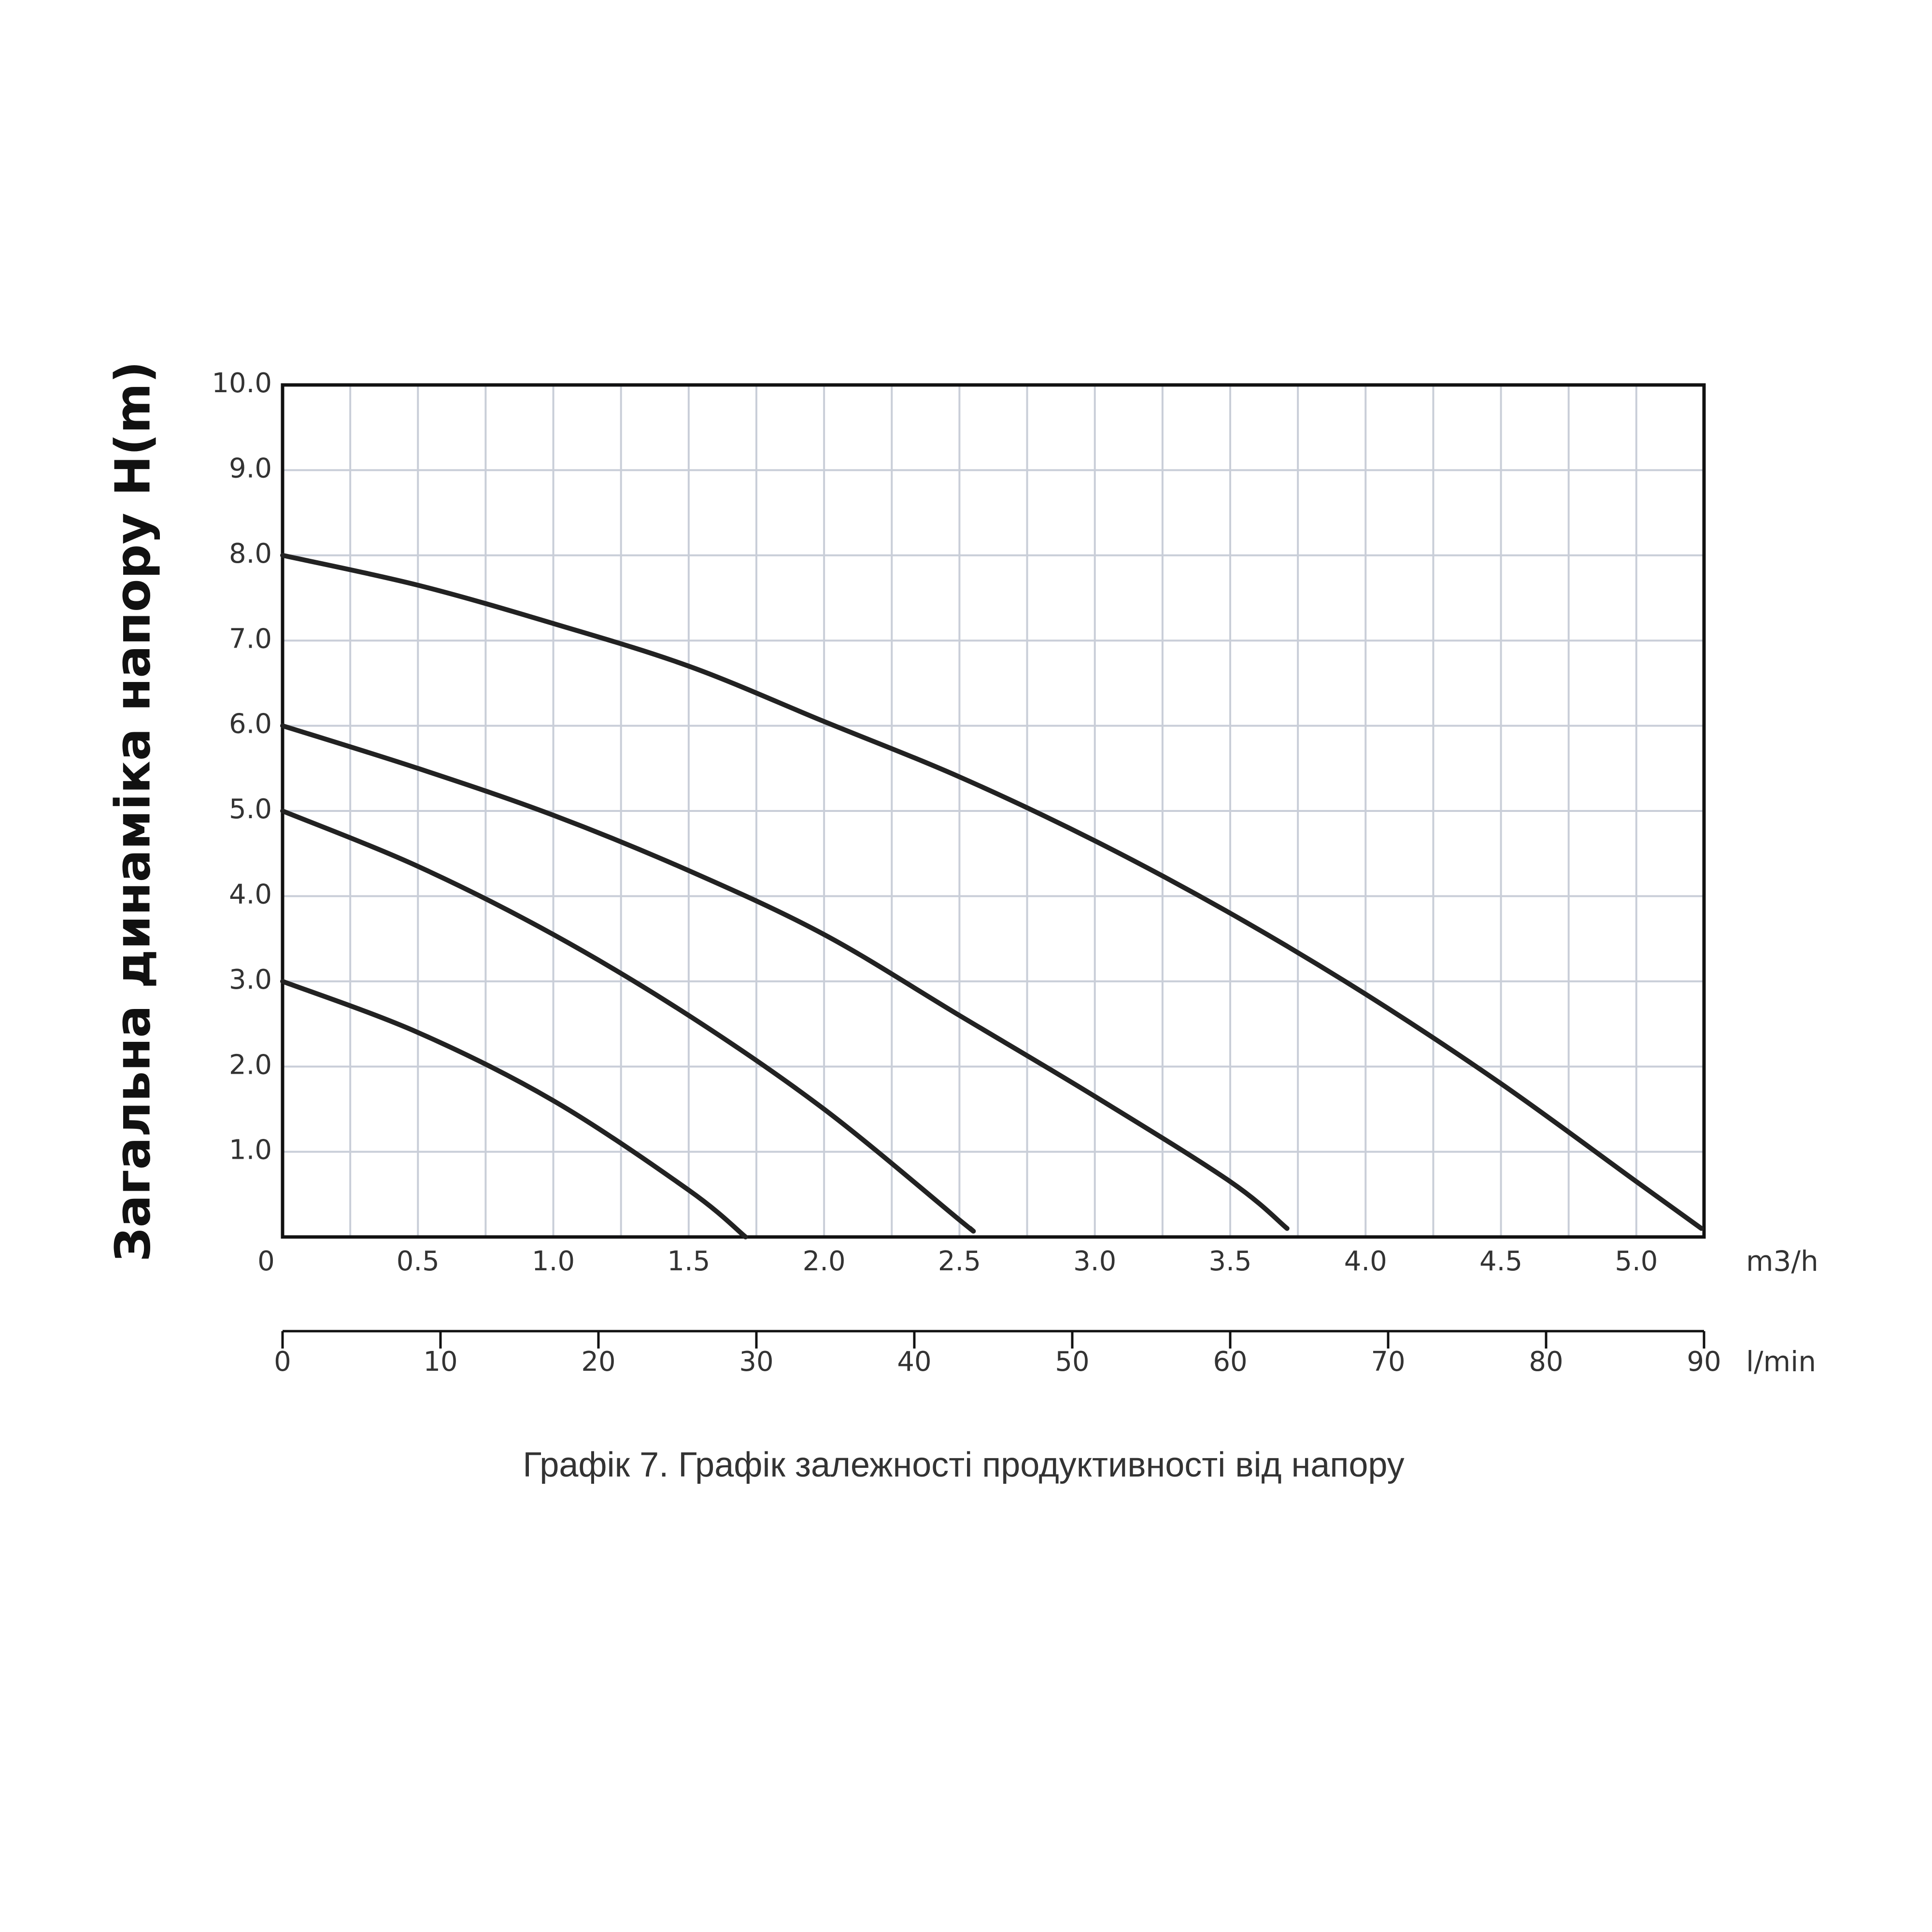 The width and height of the screenshot is (1932, 1932). Describe the element at coordinates (756, 1362) in the screenshot. I see `x2-tick-label: 30` at that location.